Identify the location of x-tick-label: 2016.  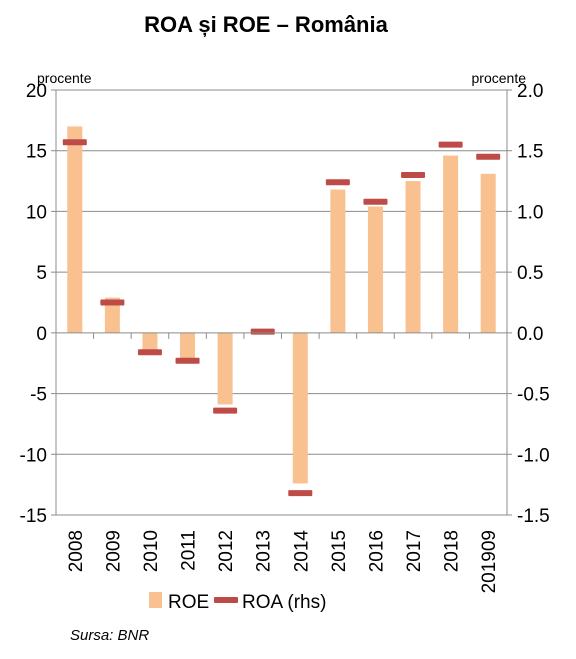
(376, 551).